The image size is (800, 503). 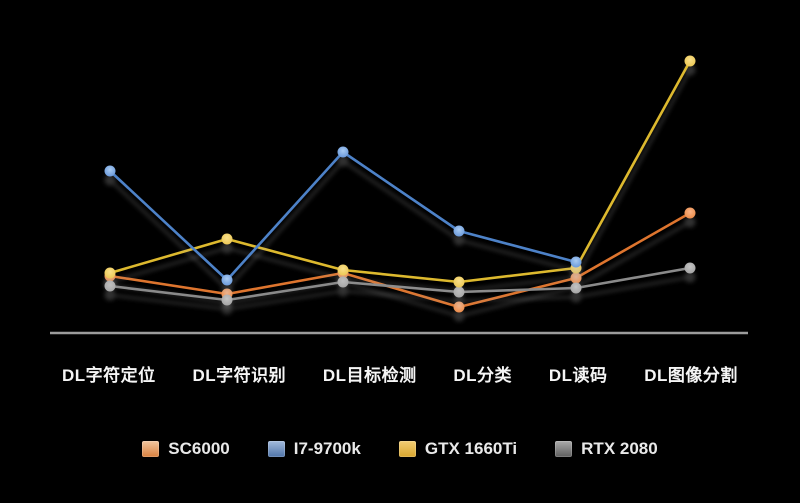 I want to click on legend-item-sc6000: SC6000, so click(x=186, y=449).